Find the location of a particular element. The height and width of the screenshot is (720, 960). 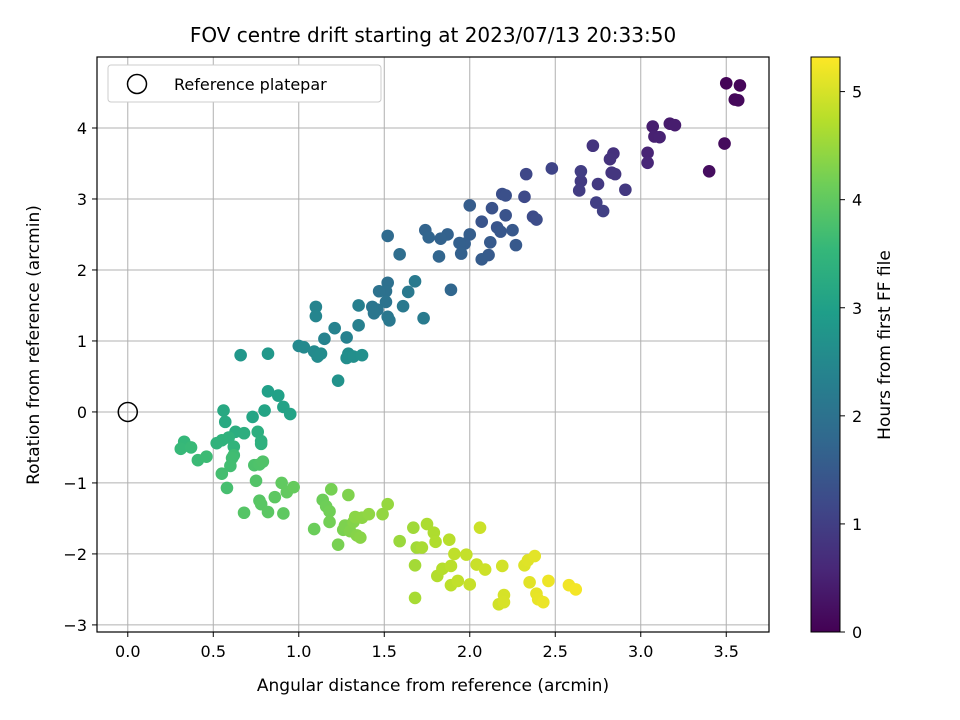

x-tick-label: 2.0 is located at coordinates (469, 651).